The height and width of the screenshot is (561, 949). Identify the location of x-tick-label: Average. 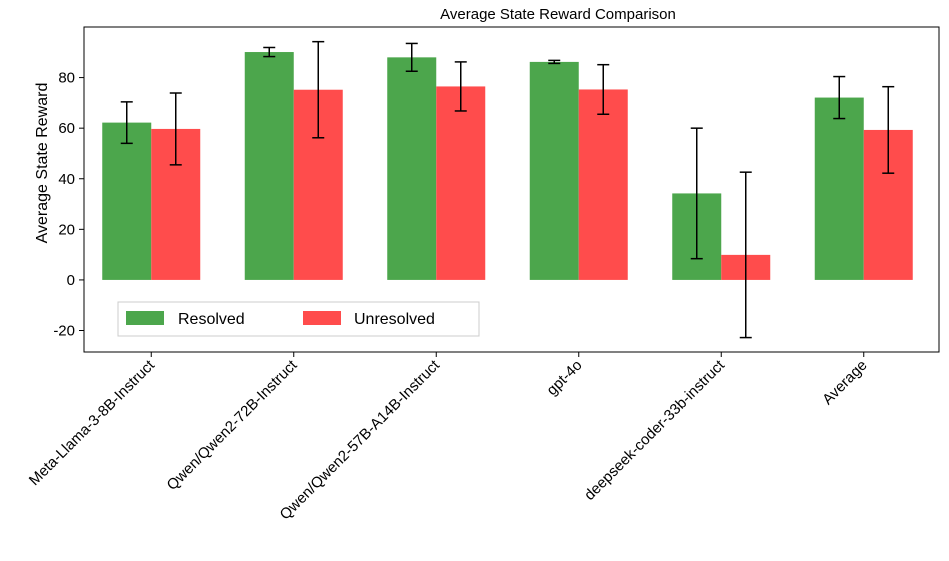
(844, 382).